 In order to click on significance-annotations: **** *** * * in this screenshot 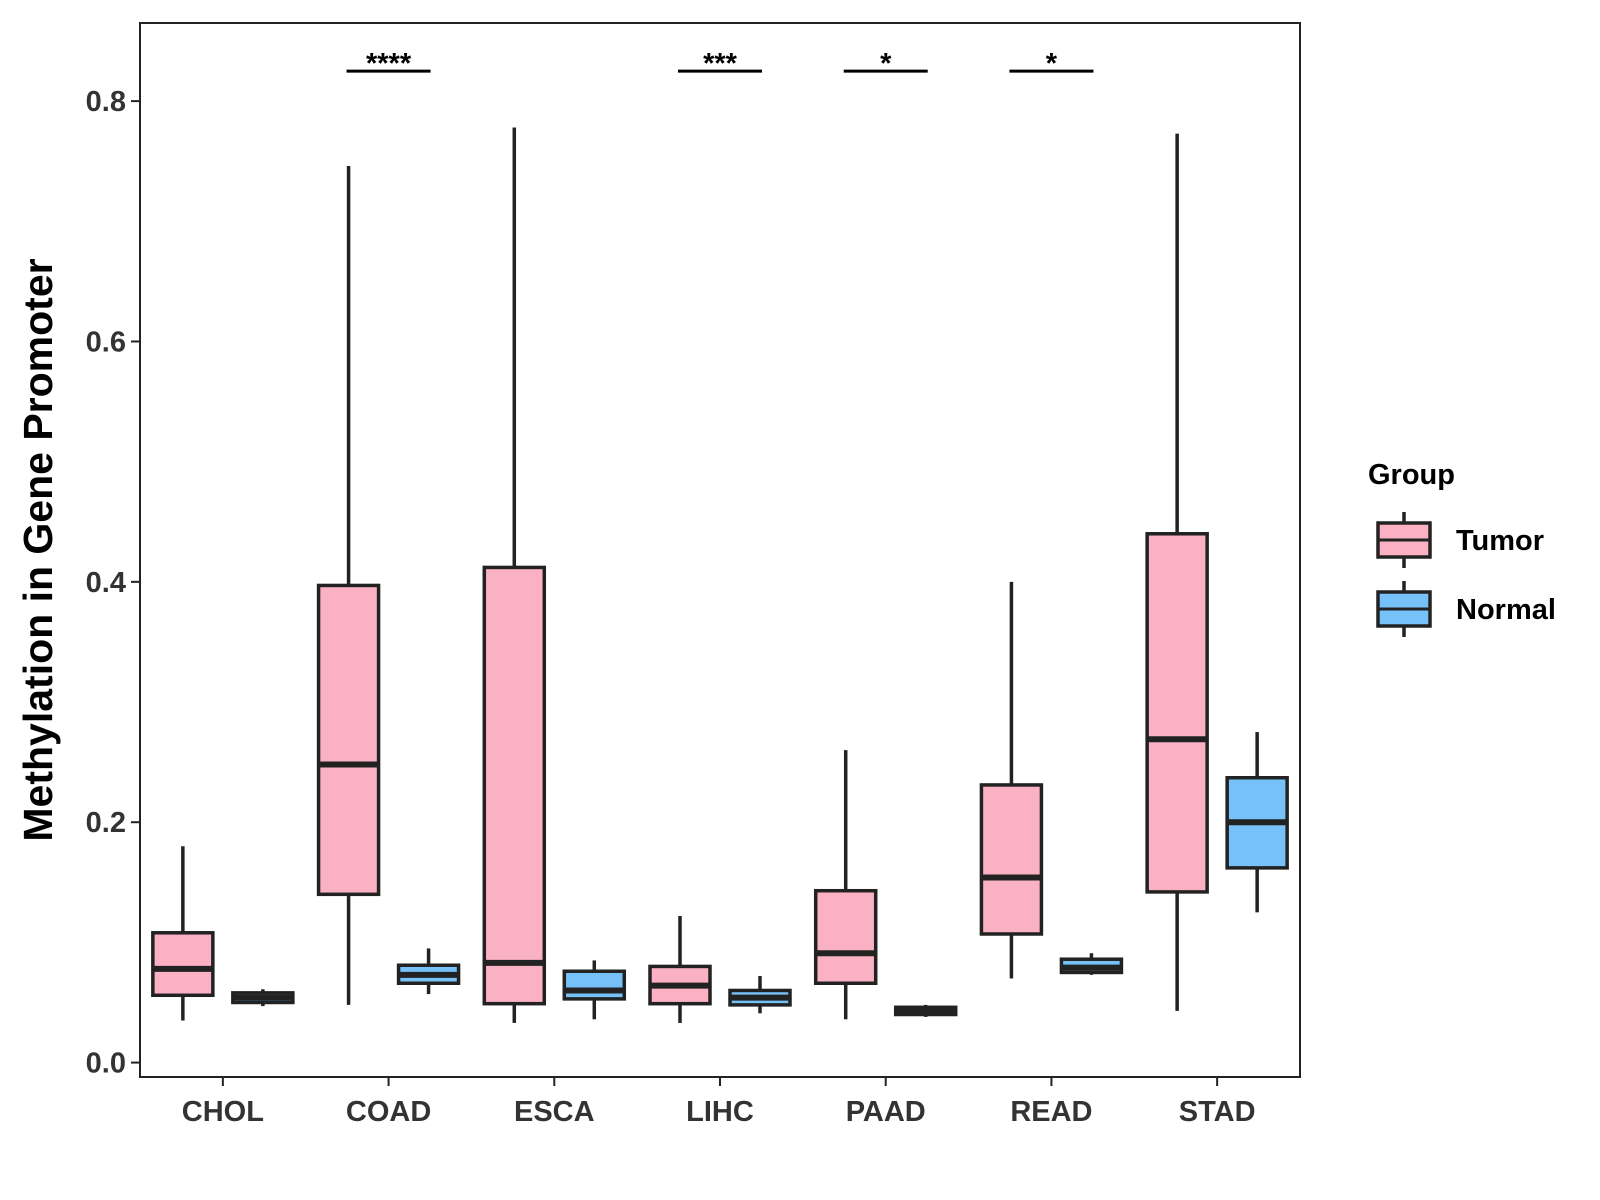, I will do `click(720, 64)`.